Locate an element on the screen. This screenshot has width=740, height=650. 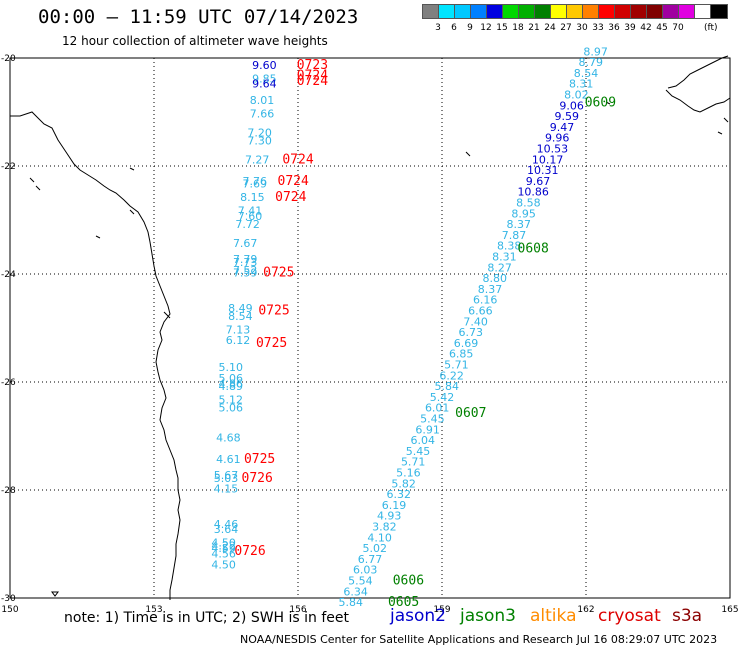
wave-height-label: 9.47 is located at coordinates (562, 127).